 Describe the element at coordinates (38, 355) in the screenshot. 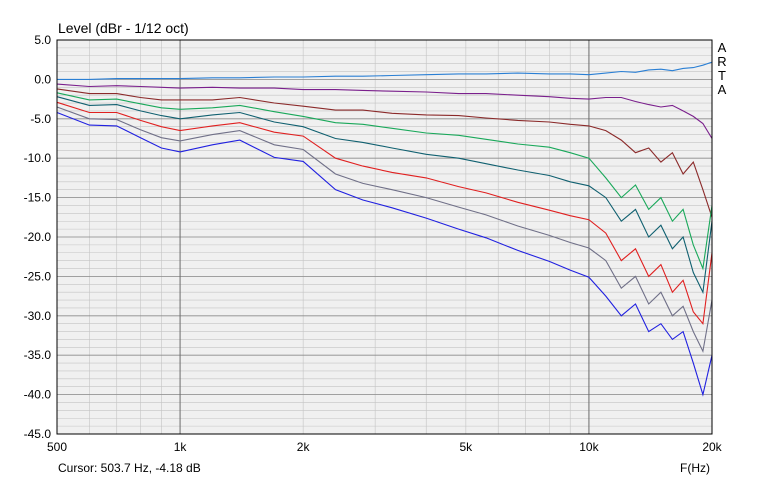

I see `y-tick-label: -35.0` at that location.